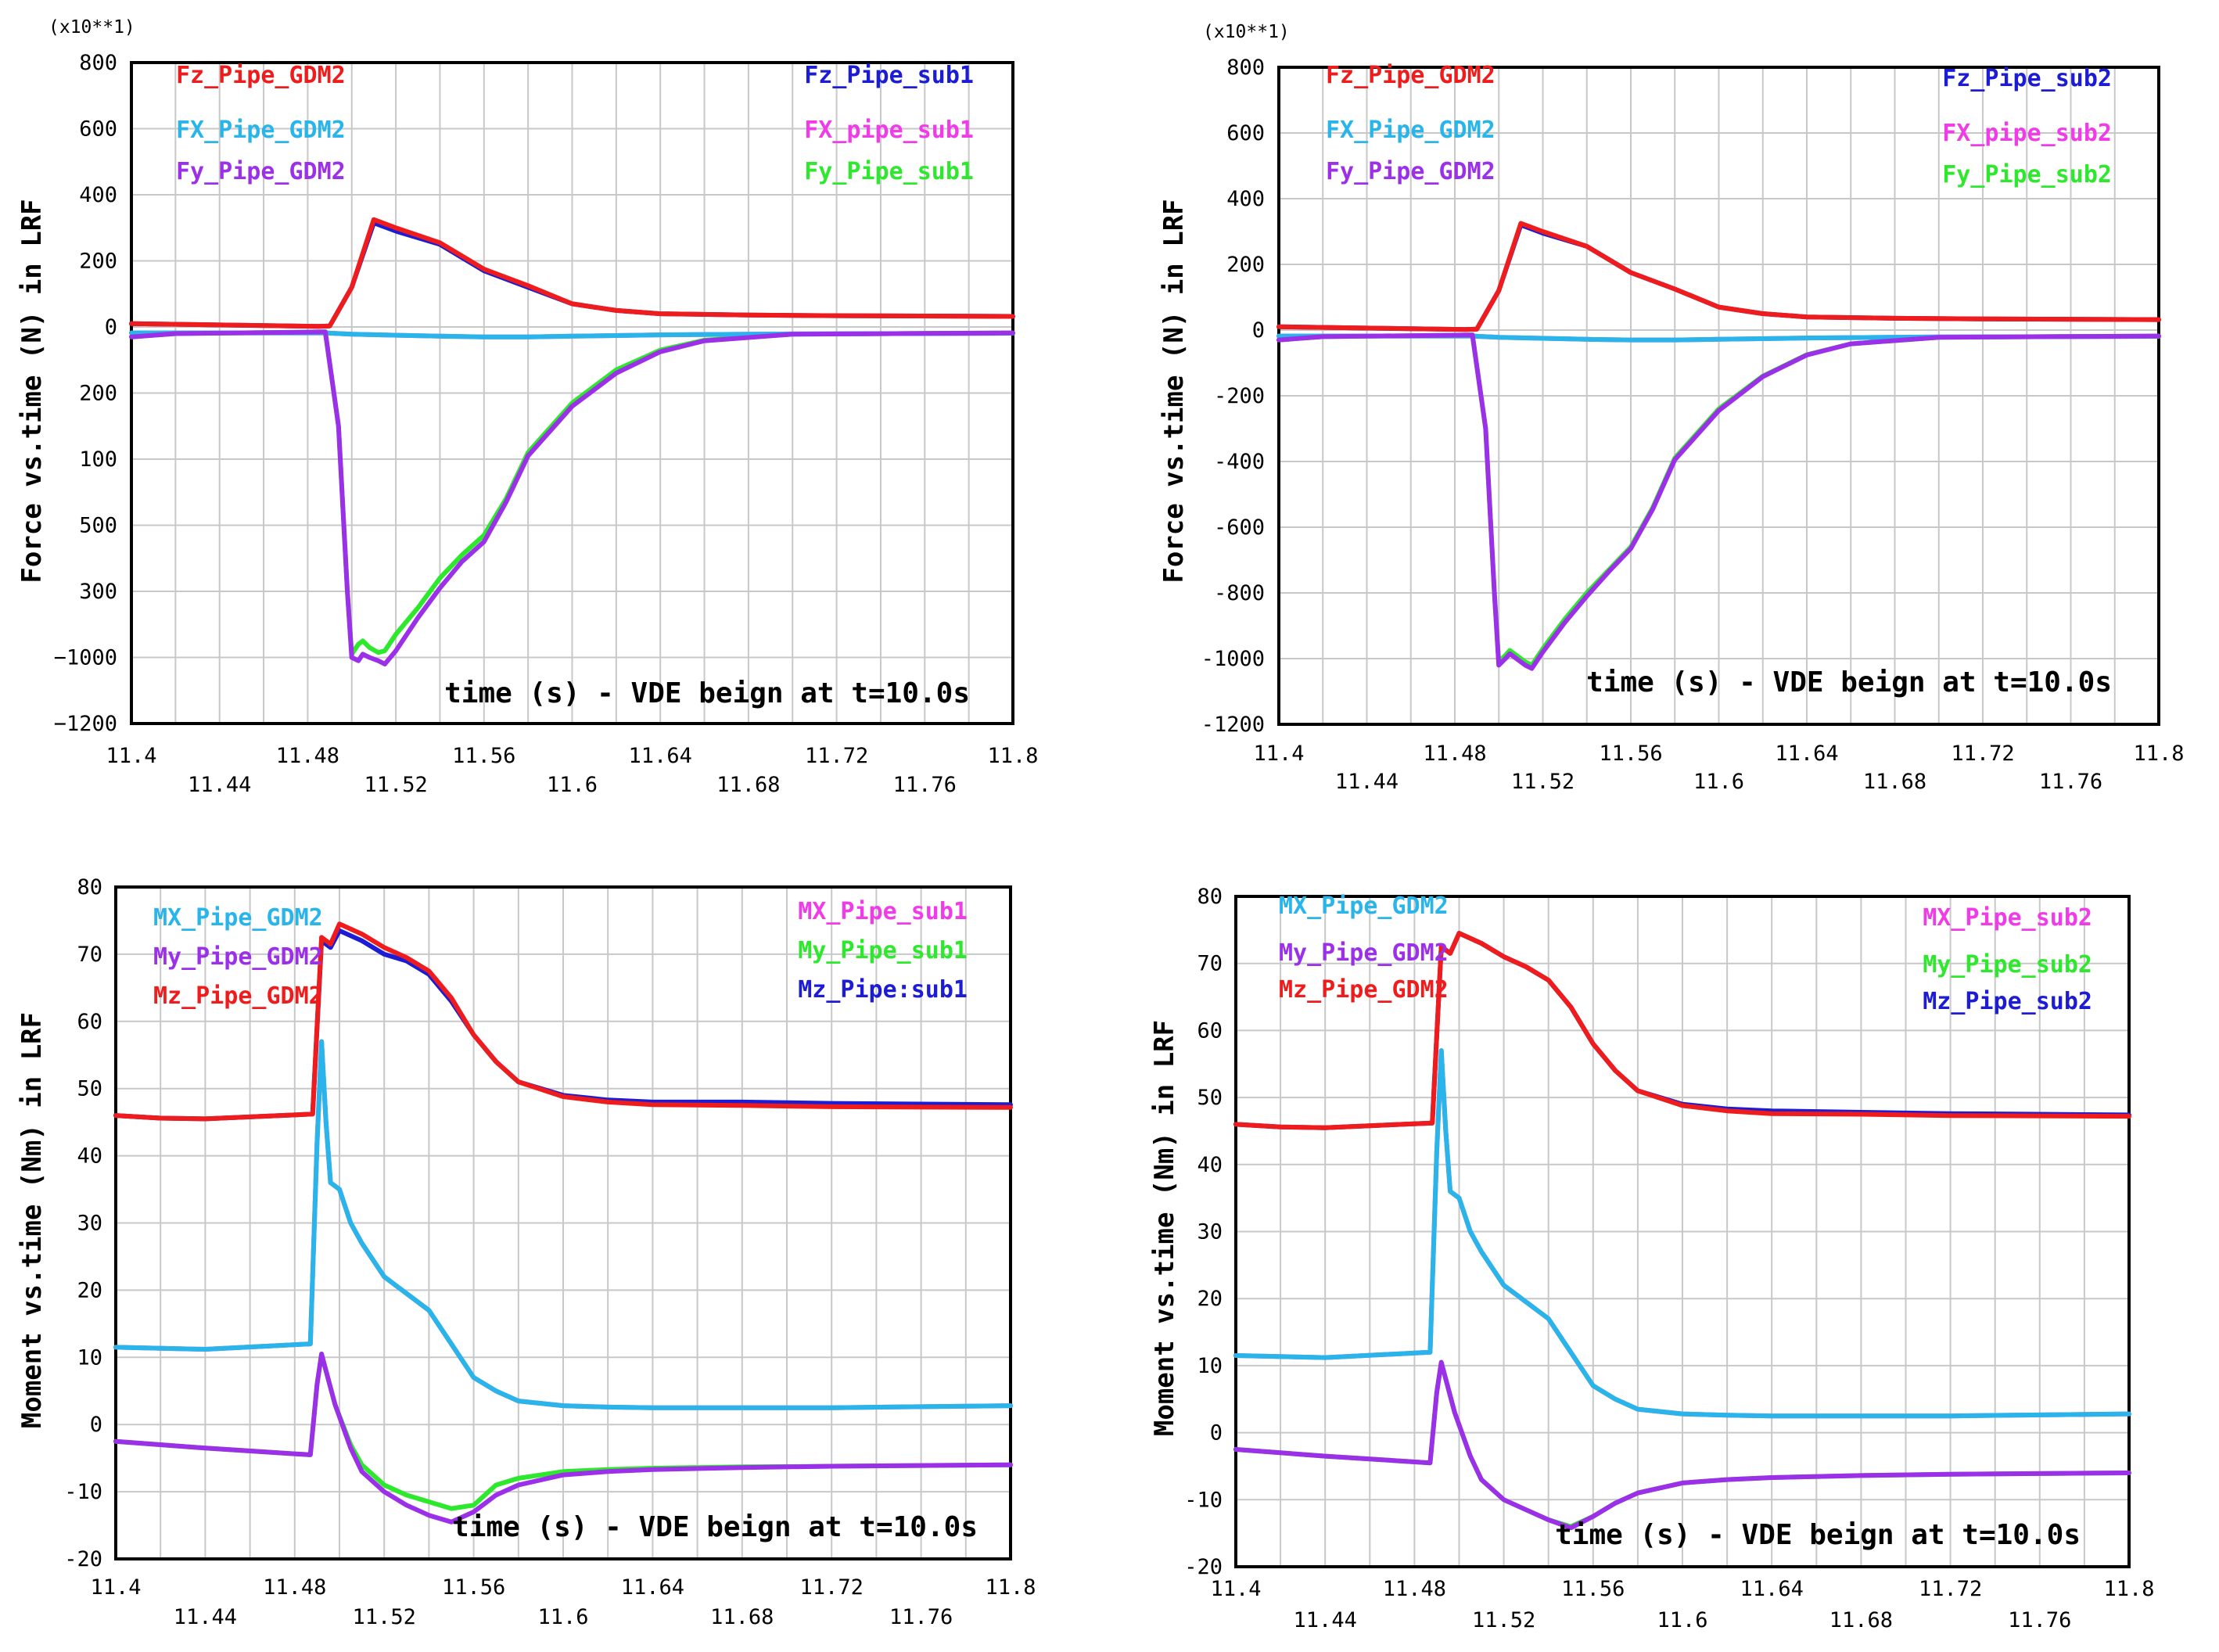 The image size is (2219, 1652). Describe the element at coordinates (1210, 897) in the screenshot. I see `y-tick-label: 80` at that location.